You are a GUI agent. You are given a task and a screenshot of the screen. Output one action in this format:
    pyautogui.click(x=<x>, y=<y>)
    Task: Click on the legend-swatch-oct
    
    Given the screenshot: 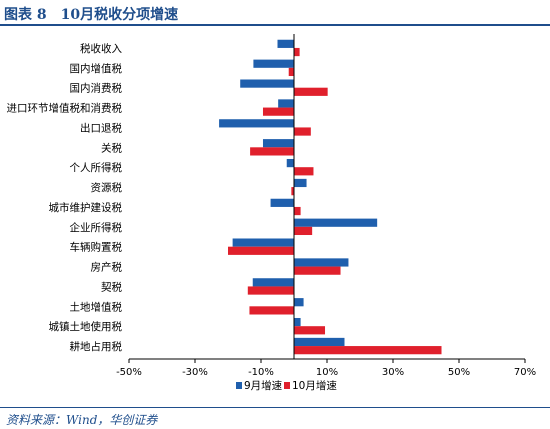 What is the action you would take?
    pyautogui.click(x=287, y=385)
    